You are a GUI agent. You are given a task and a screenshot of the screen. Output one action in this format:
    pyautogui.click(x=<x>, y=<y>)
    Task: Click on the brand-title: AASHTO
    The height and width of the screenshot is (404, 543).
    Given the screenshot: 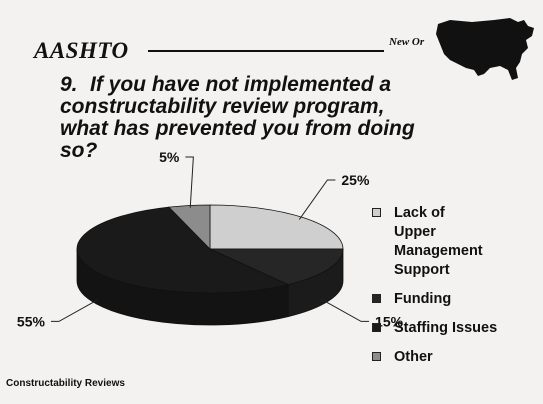 What is the action you would take?
    pyautogui.click(x=81, y=50)
    